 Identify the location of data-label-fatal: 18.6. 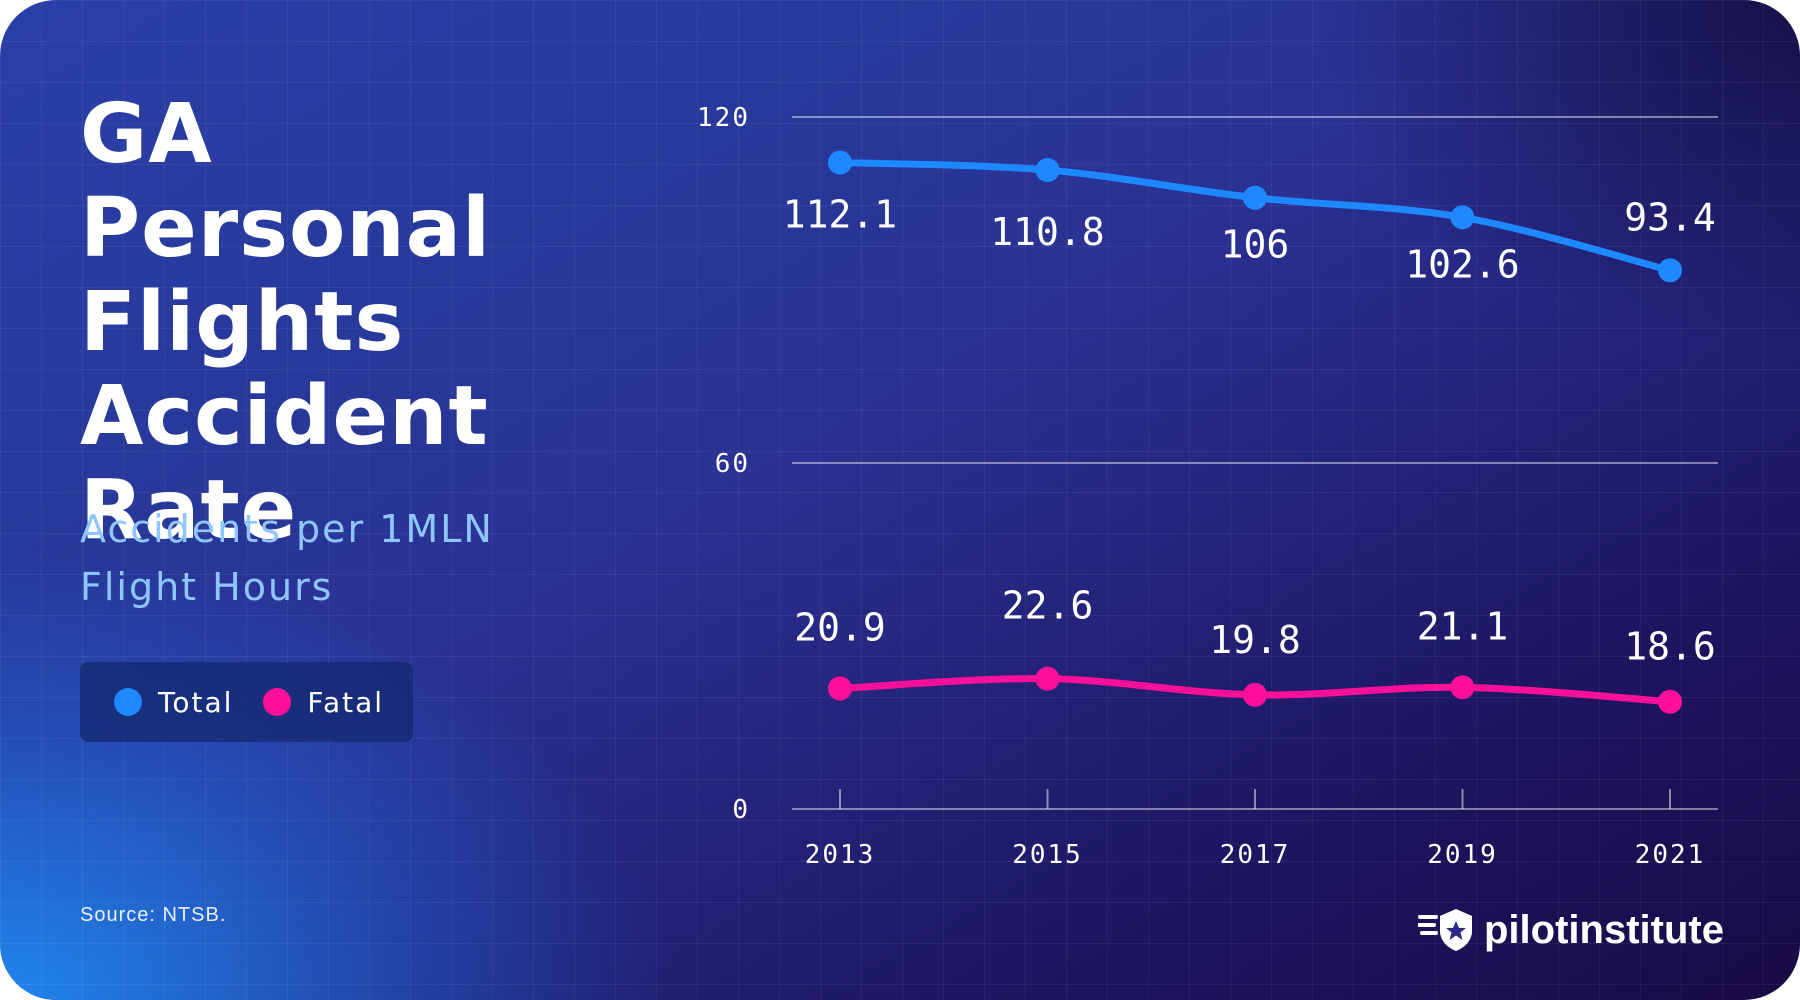
(1670, 647).